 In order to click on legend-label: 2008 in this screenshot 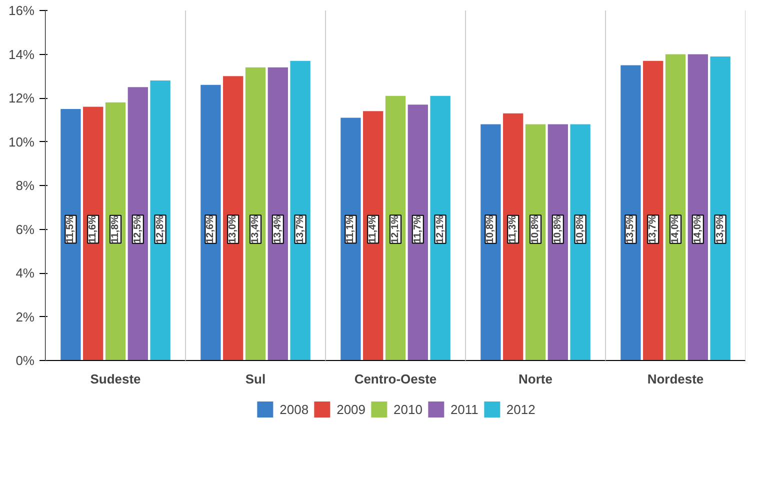, I will do `click(294, 409)`.